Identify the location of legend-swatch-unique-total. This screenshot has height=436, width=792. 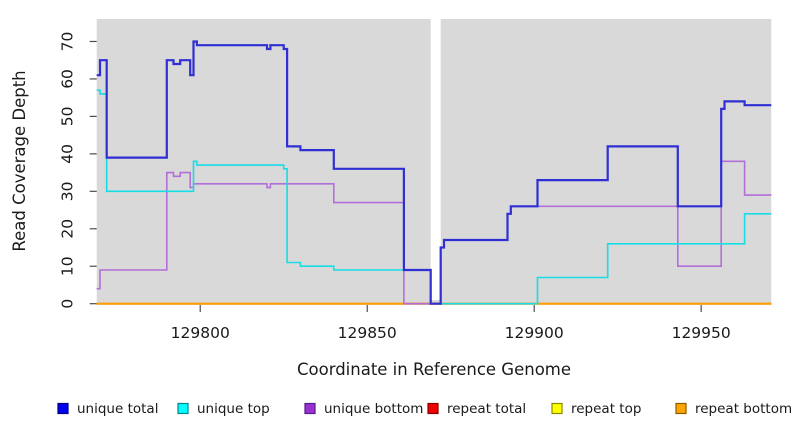
(63, 408).